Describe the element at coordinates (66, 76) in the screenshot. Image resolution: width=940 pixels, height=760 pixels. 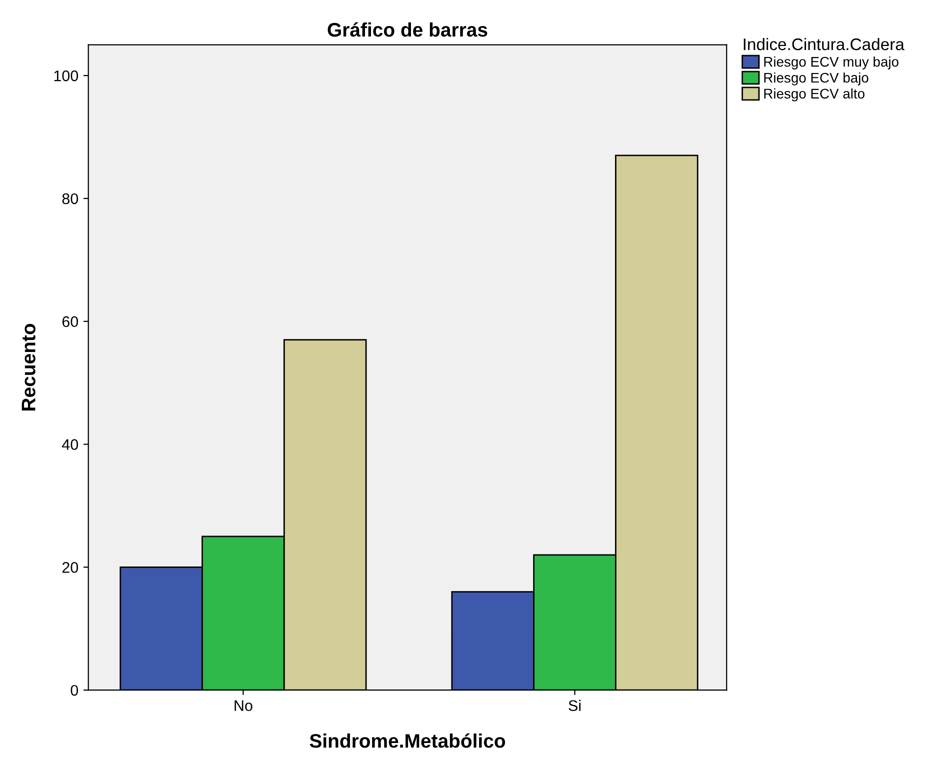
I see `y-tick-label: 100` at that location.